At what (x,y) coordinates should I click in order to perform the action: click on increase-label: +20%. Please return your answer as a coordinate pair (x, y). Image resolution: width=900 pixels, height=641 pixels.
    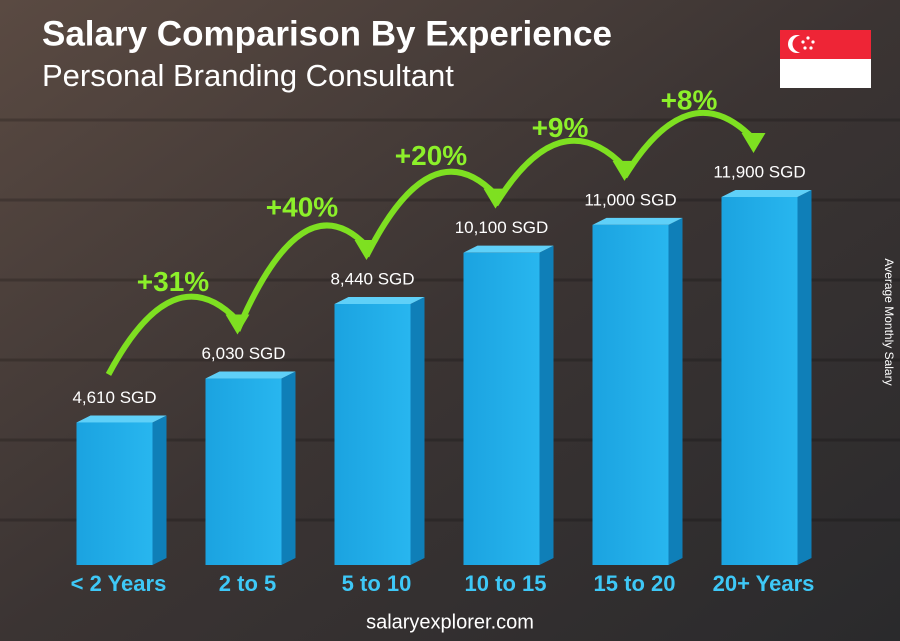
    Looking at the image, I should click on (431, 155).